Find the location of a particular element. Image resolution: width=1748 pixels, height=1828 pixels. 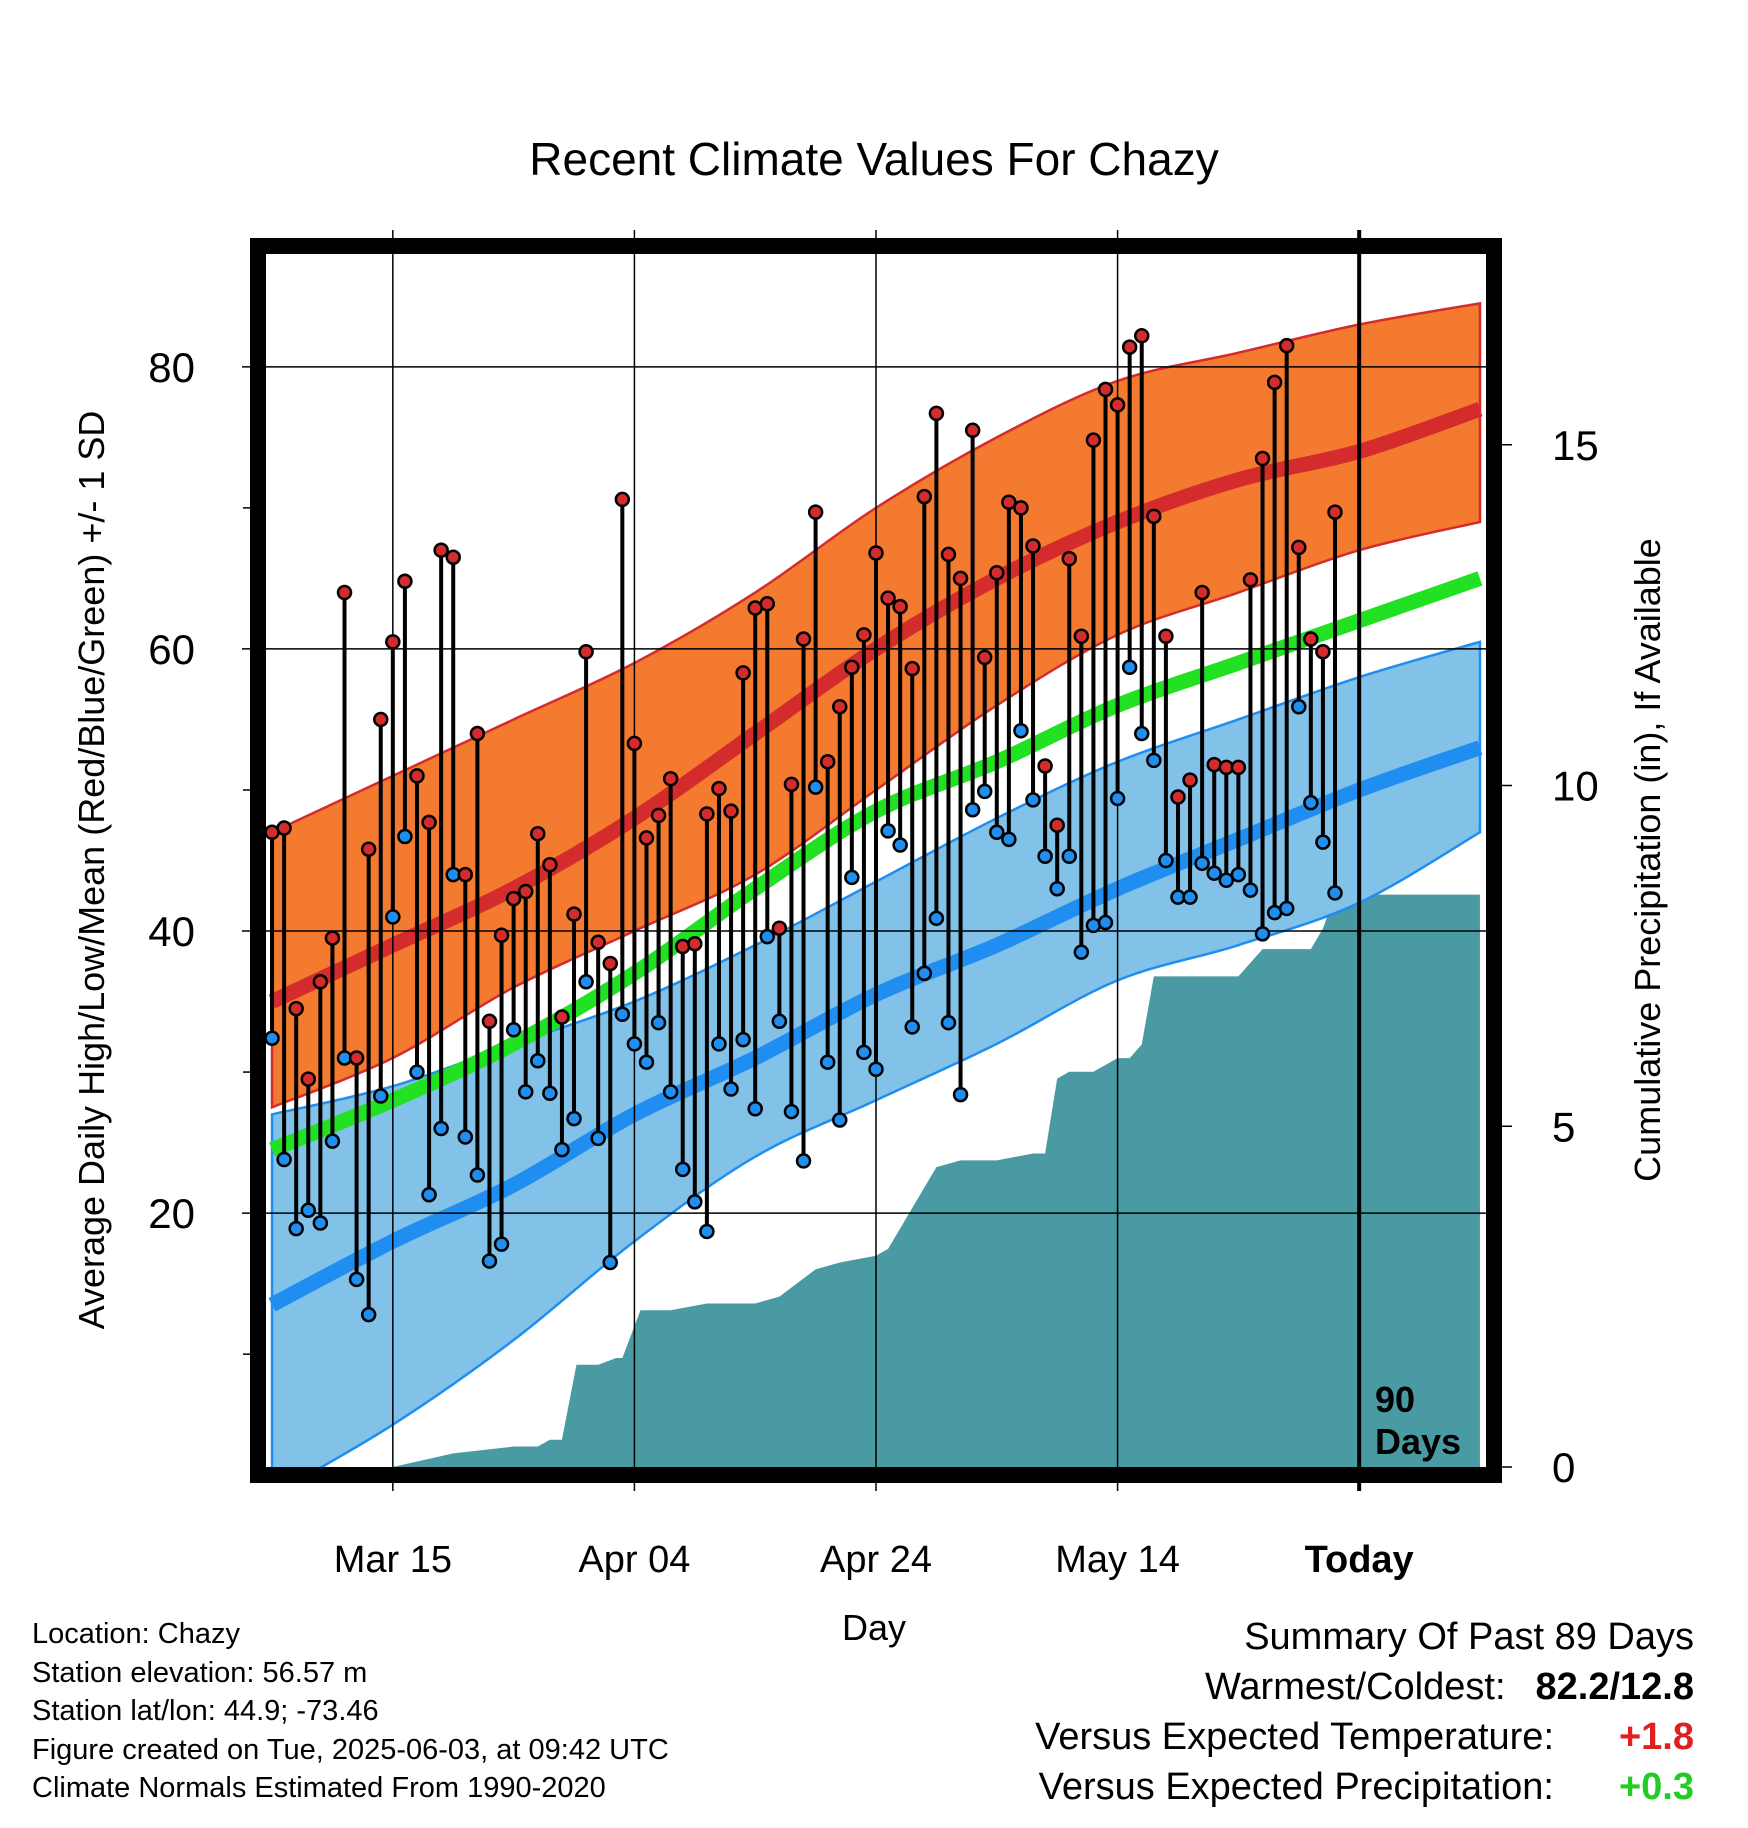

y-tick-label: 60 is located at coordinates (171, 649).